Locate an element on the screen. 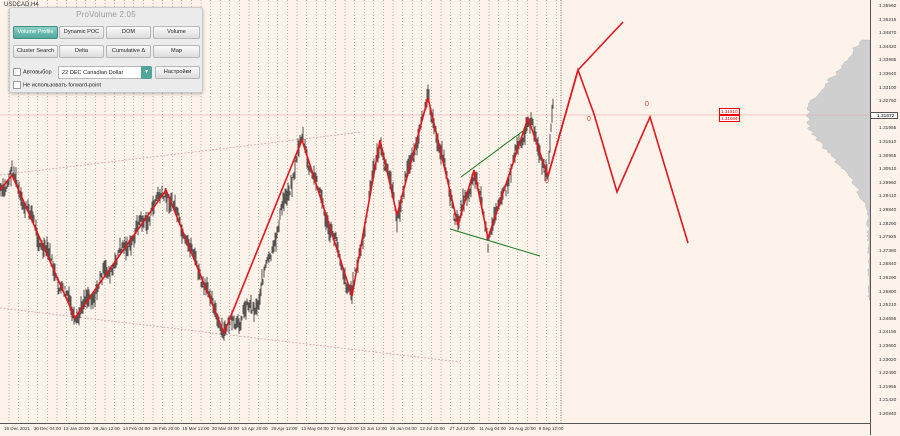 The image size is (900, 436). price-level-label: 1.30955 is located at coordinates (888, 156).